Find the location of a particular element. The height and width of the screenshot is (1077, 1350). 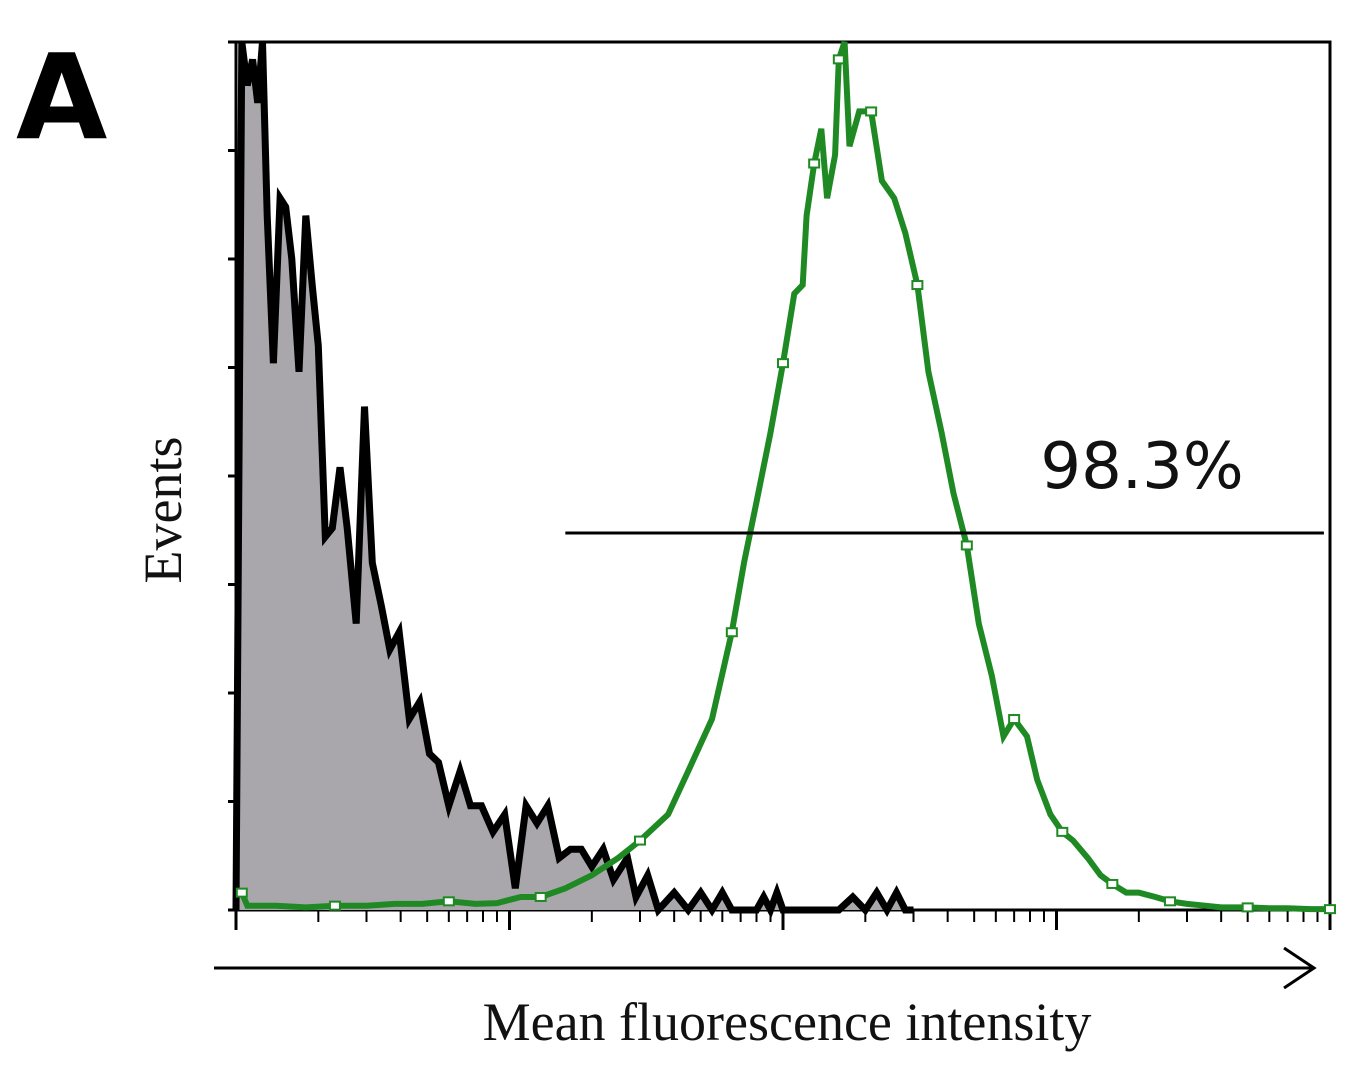

y-axis-title: Events is located at coordinates (163, 510).